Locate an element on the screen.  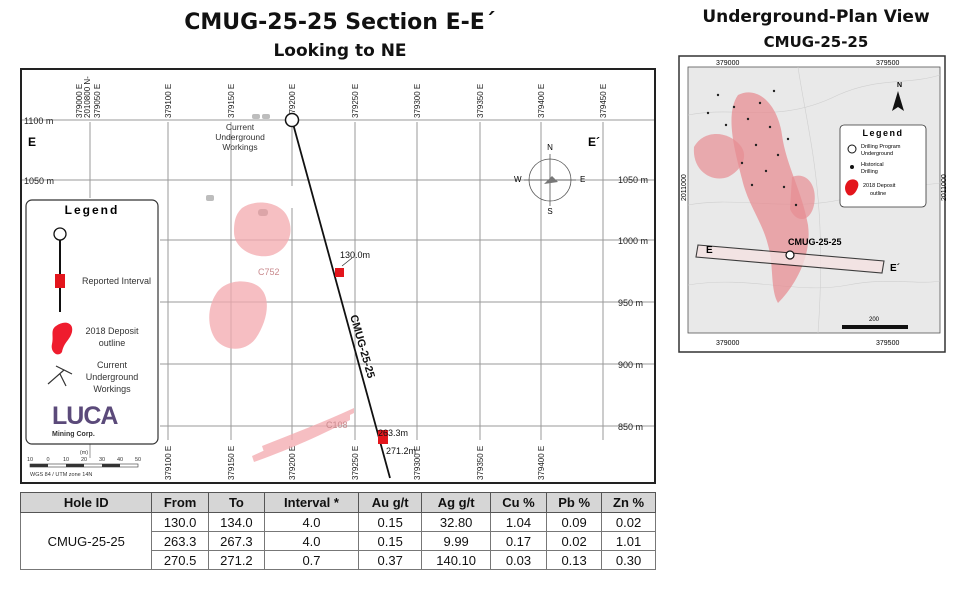
table-cell: 134.0 is located at coordinates (236, 522).